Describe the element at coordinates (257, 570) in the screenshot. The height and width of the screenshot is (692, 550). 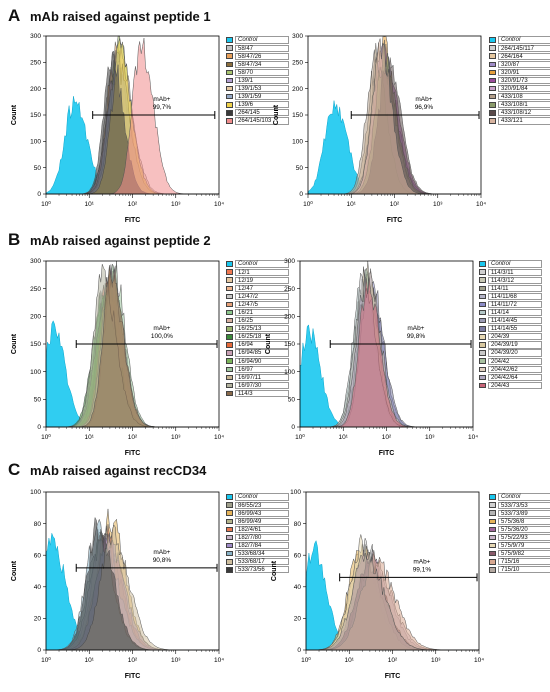
I see `legend-item: 533/73/56` at that location.